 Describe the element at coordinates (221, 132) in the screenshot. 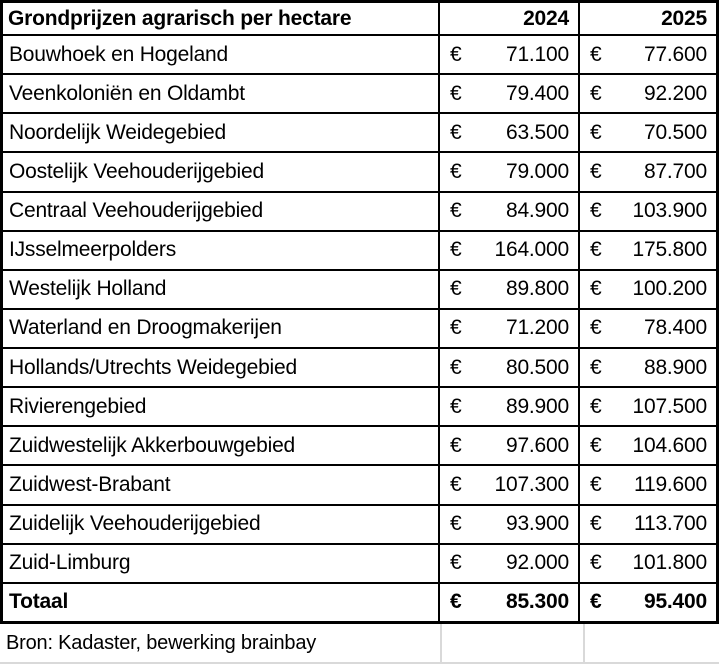

I see `region-name-cell: Noordelijk Weidegebied` at that location.